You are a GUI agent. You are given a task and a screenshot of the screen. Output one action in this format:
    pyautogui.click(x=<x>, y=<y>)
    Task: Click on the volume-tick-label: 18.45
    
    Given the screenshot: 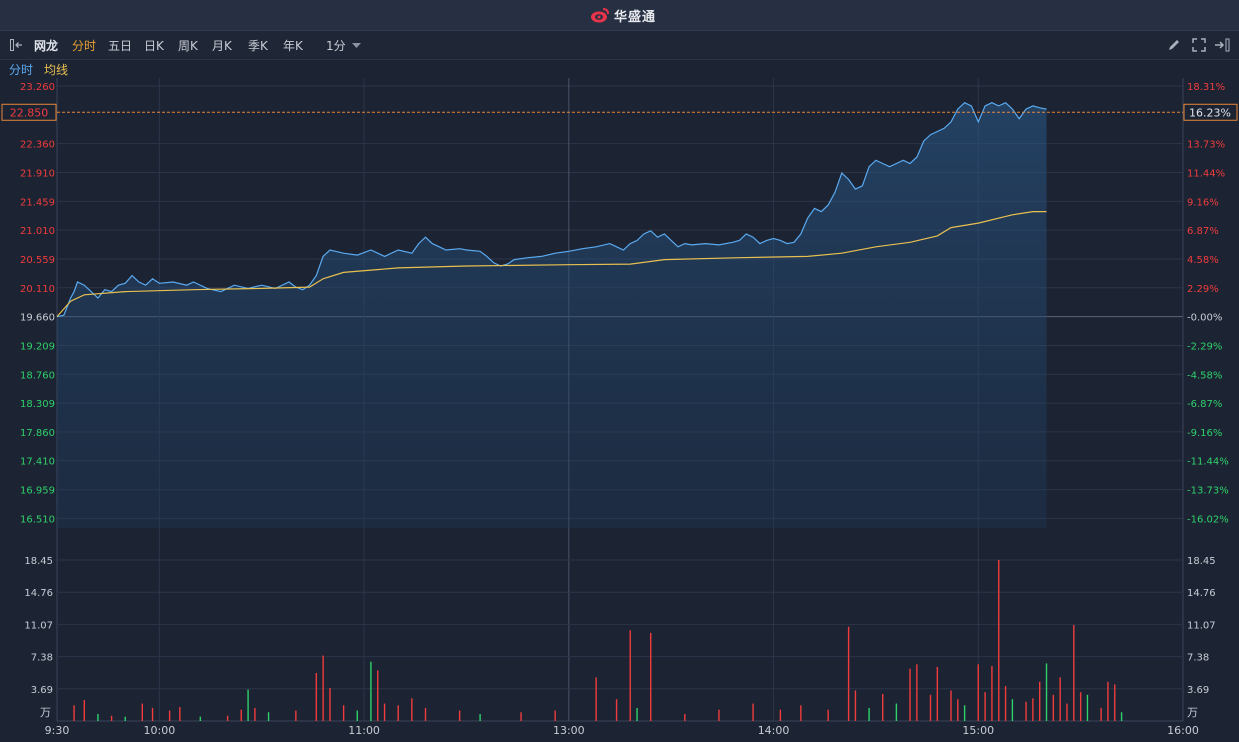 What is the action you would take?
    pyautogui.click(x=38, y=561)
    